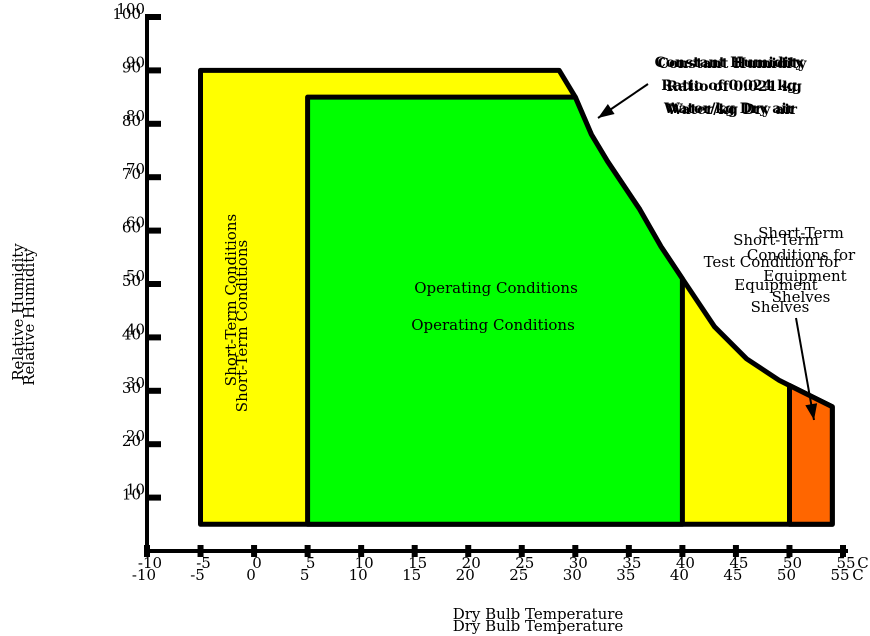 This screenshot has height=636, width=870. Describe the element at coordinates (805, 369) in the screenshot. I see `arrow-shelves` at that location.